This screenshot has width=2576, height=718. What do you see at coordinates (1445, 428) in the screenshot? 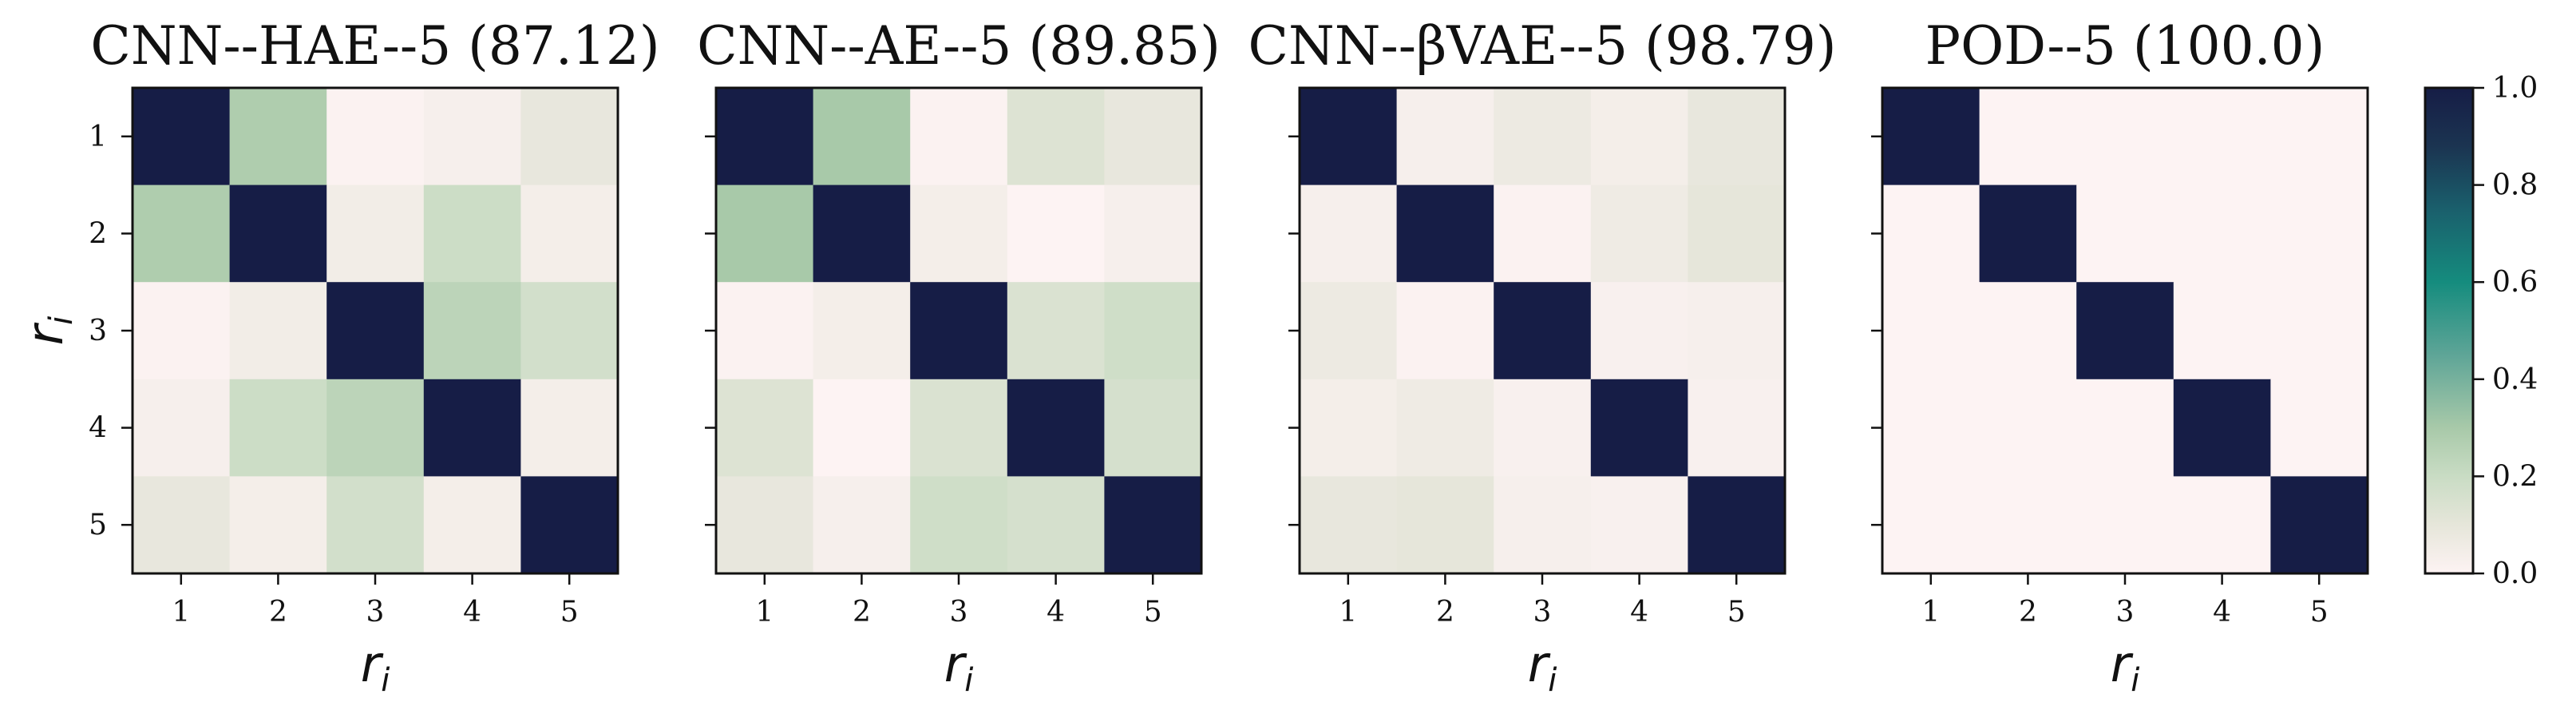
I see `heatmap-cell-r4-c2` at bounding box center [1445, 428].